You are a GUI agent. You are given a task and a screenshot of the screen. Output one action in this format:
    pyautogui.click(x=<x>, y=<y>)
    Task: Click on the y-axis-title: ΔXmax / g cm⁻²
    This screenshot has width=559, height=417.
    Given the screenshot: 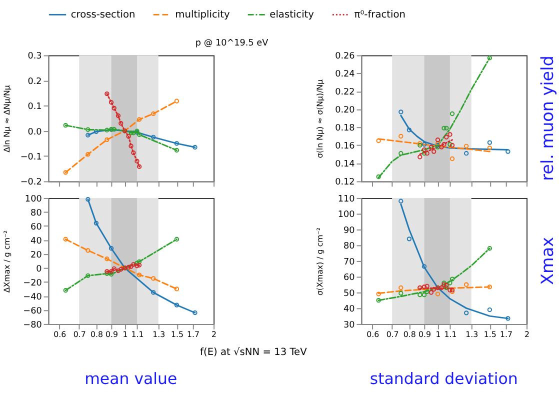 What is the action you would take?
    pyautogui.click(x=7, y=261)
    